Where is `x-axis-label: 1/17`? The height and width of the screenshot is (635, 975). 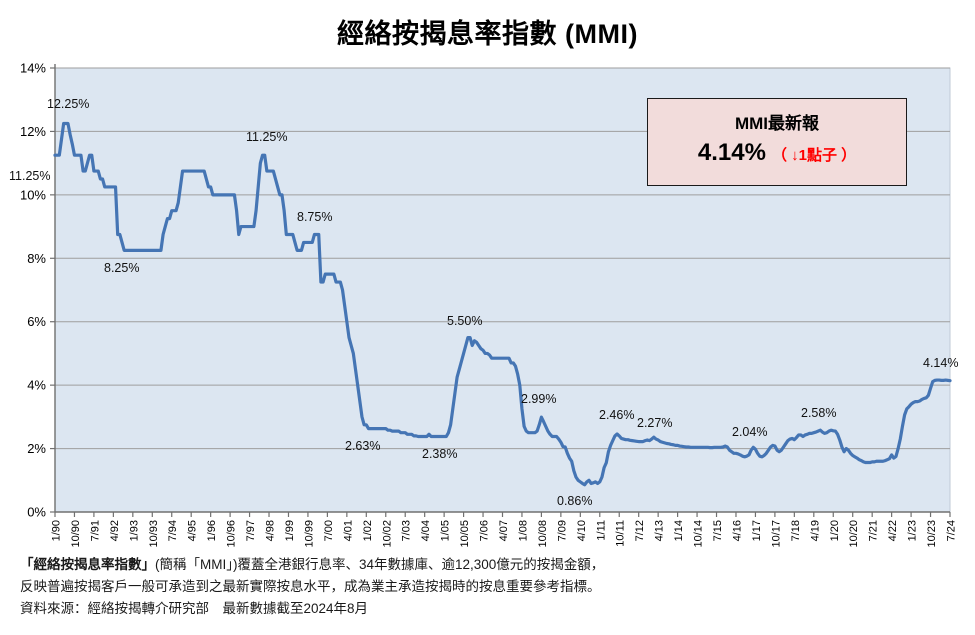 x-axis-label: 1/17 is located at coordinates (757, 530).